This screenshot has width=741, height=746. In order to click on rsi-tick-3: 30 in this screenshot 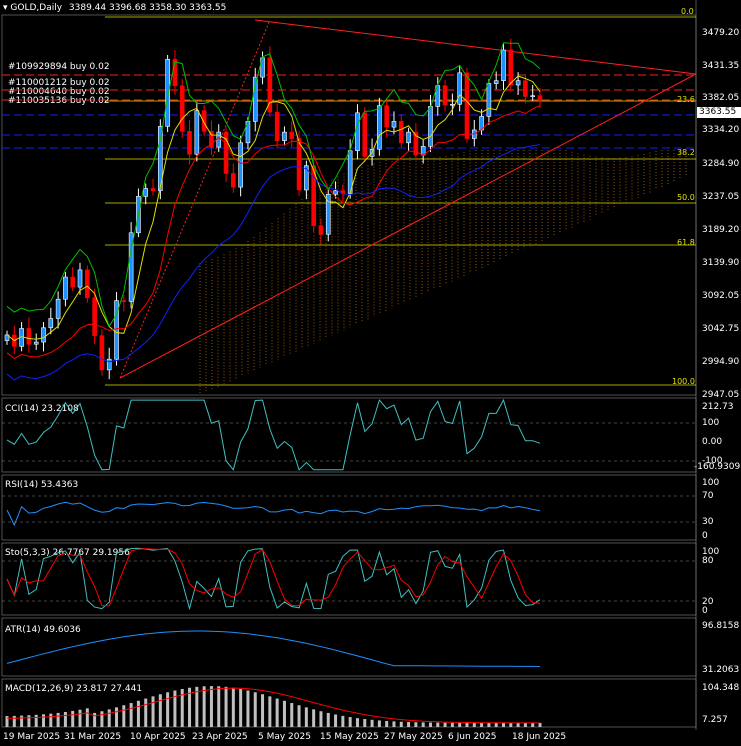, I will do `click(708, 522)`.